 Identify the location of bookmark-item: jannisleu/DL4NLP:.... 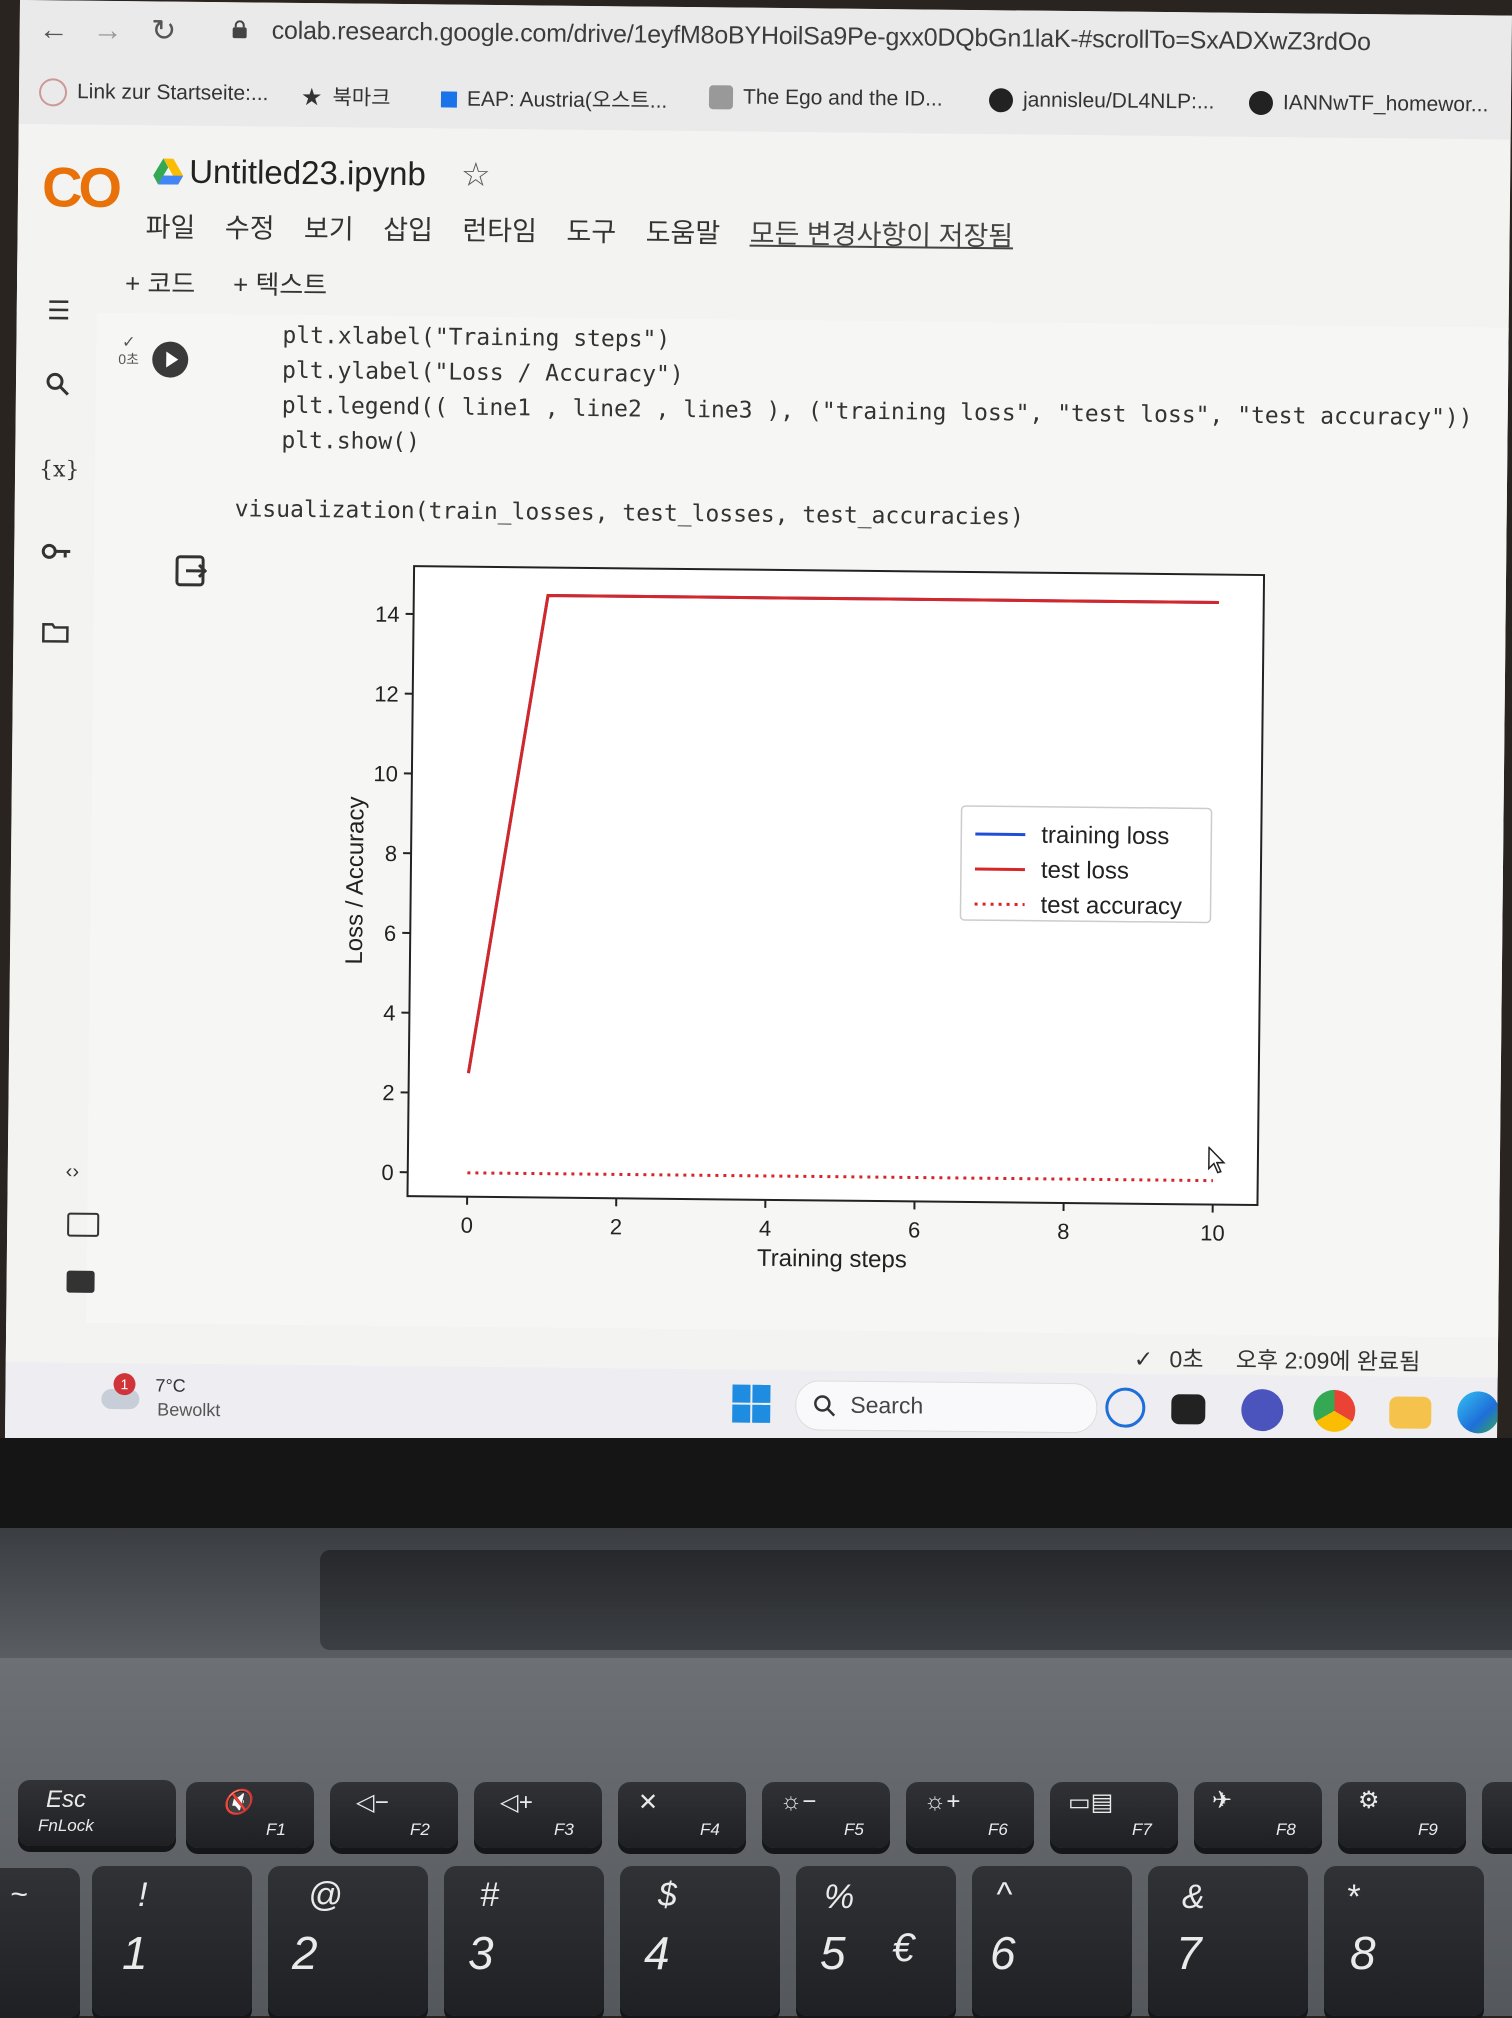
(1102, 101).